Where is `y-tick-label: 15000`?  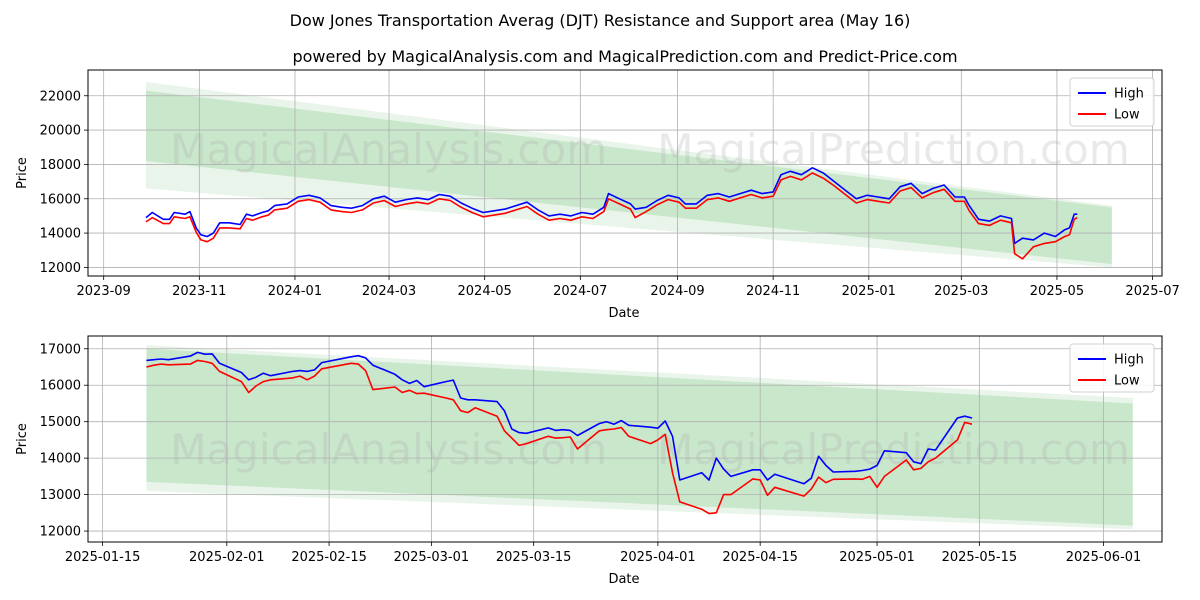 y-tick-label: 15000 is located at coordinates (60, 422).